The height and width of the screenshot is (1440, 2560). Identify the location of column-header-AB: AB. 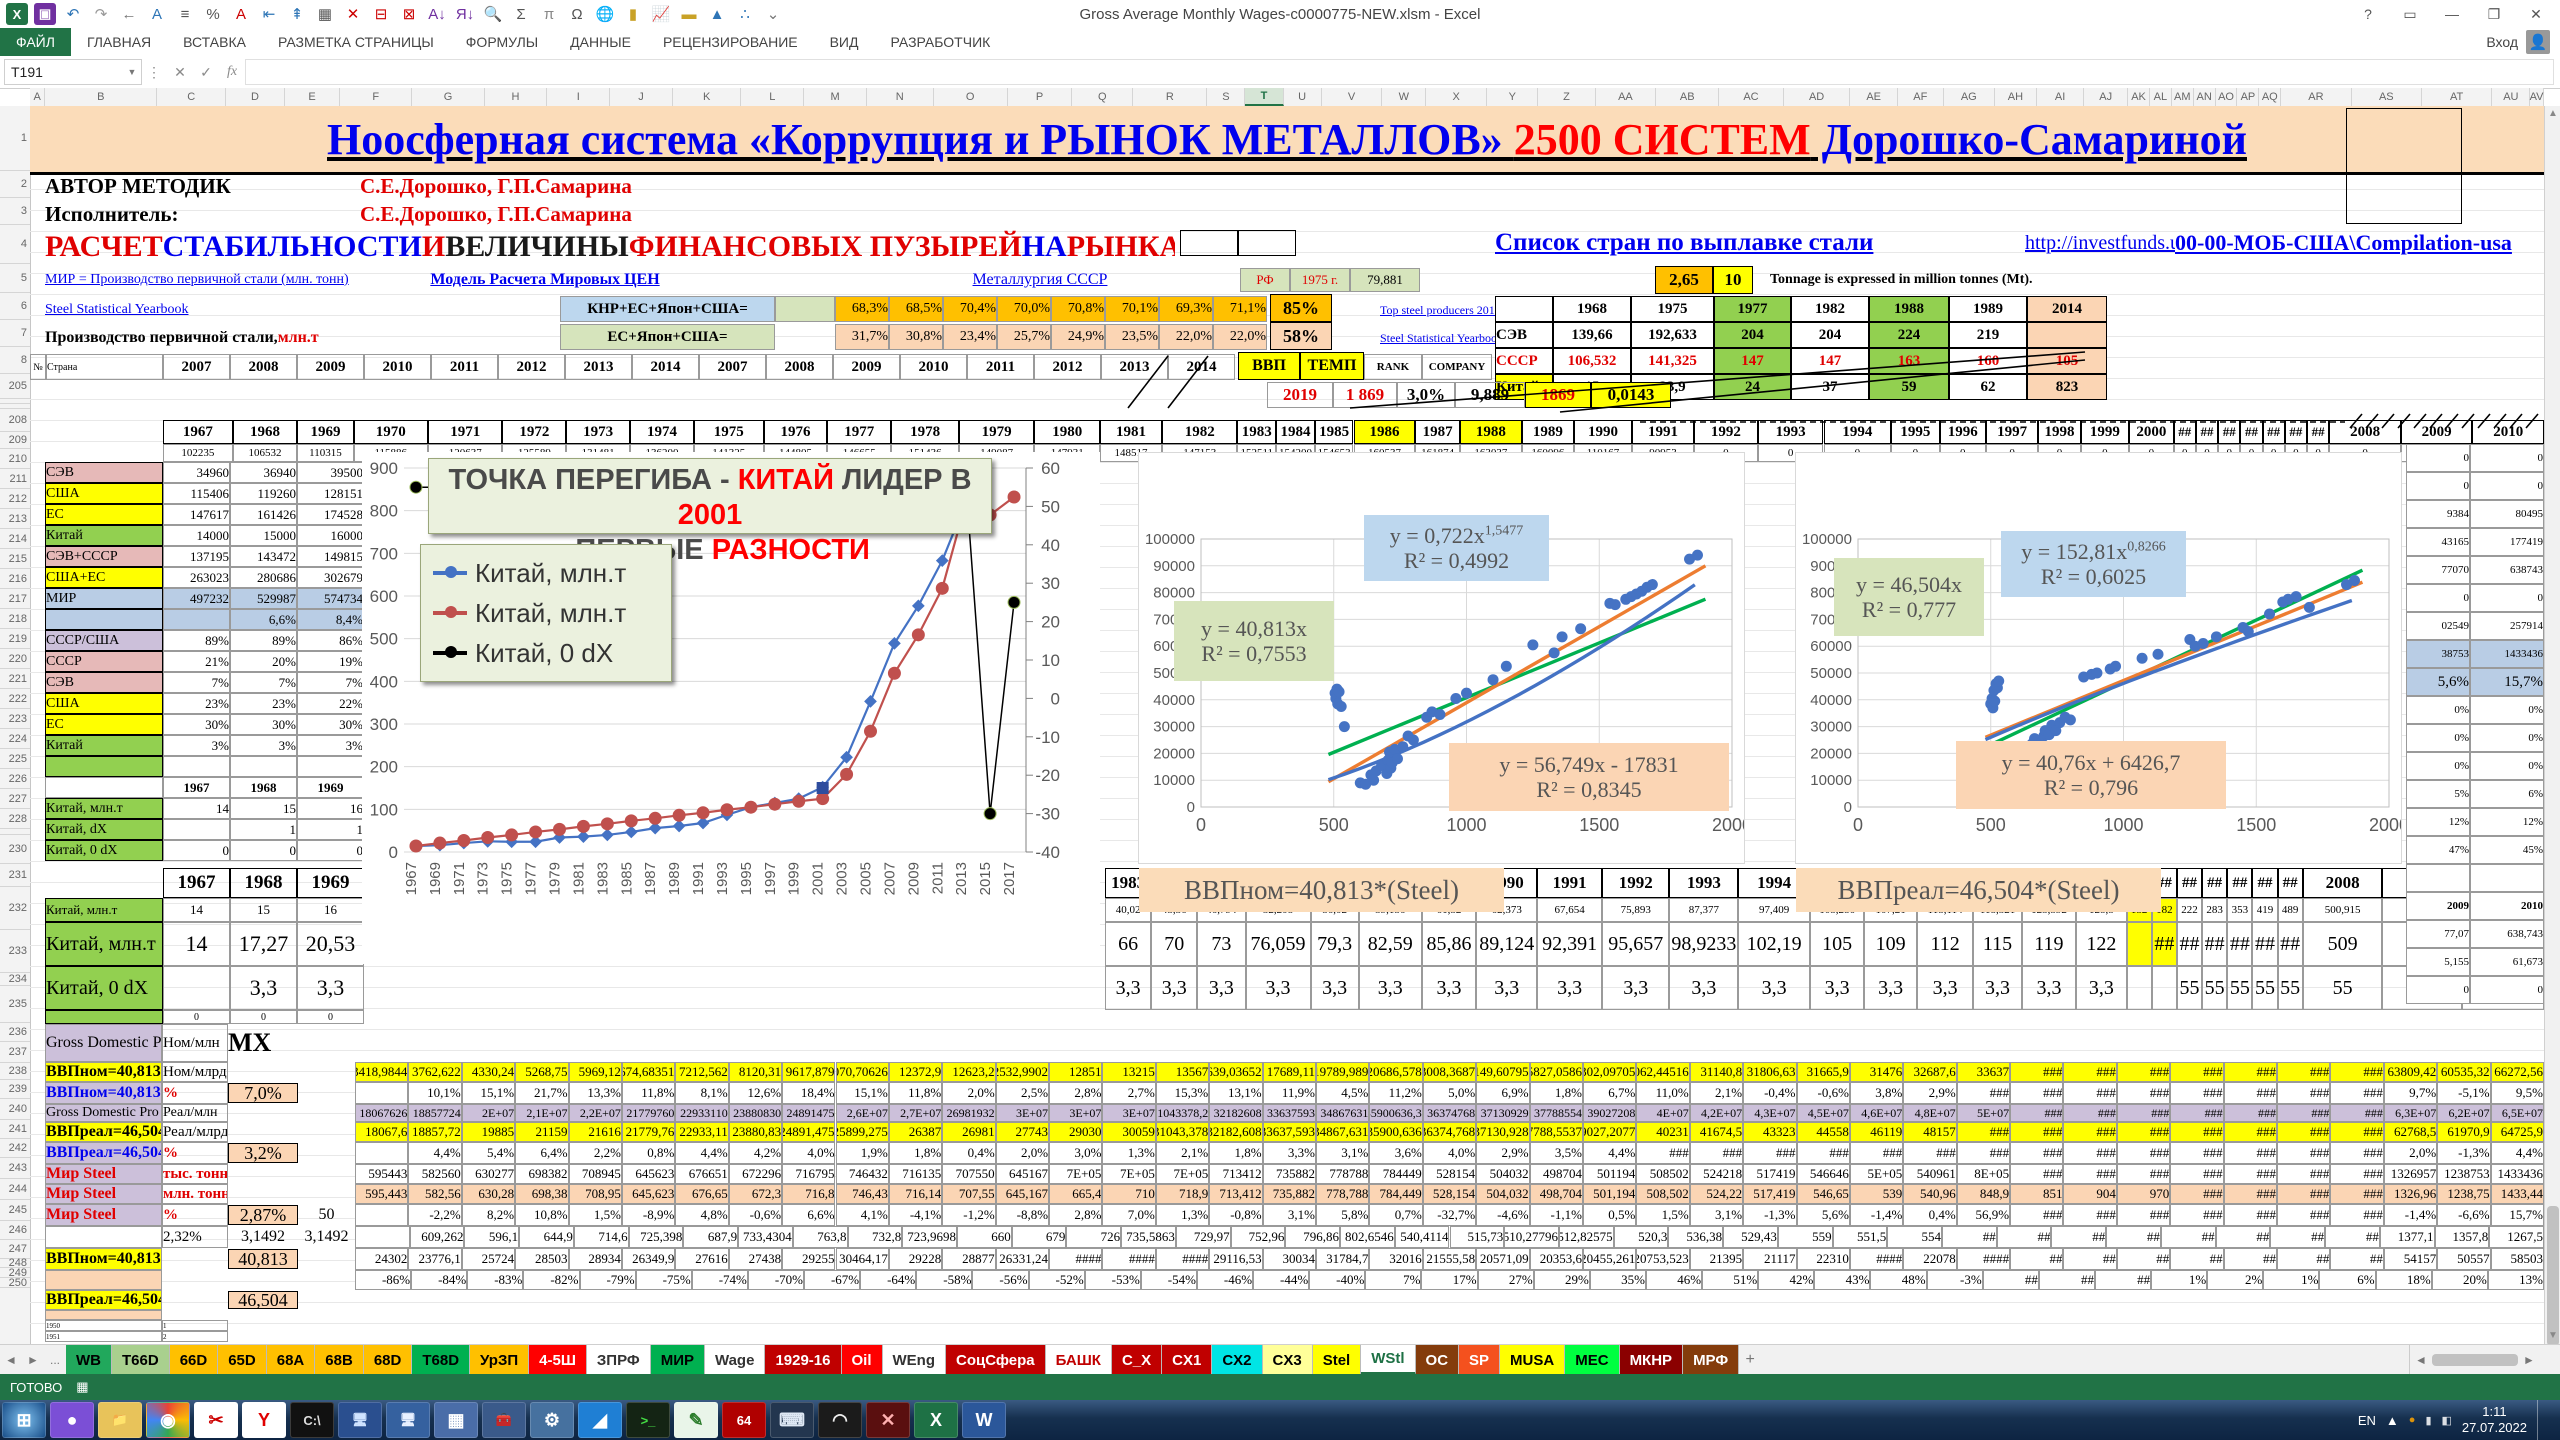
(1688, 97).